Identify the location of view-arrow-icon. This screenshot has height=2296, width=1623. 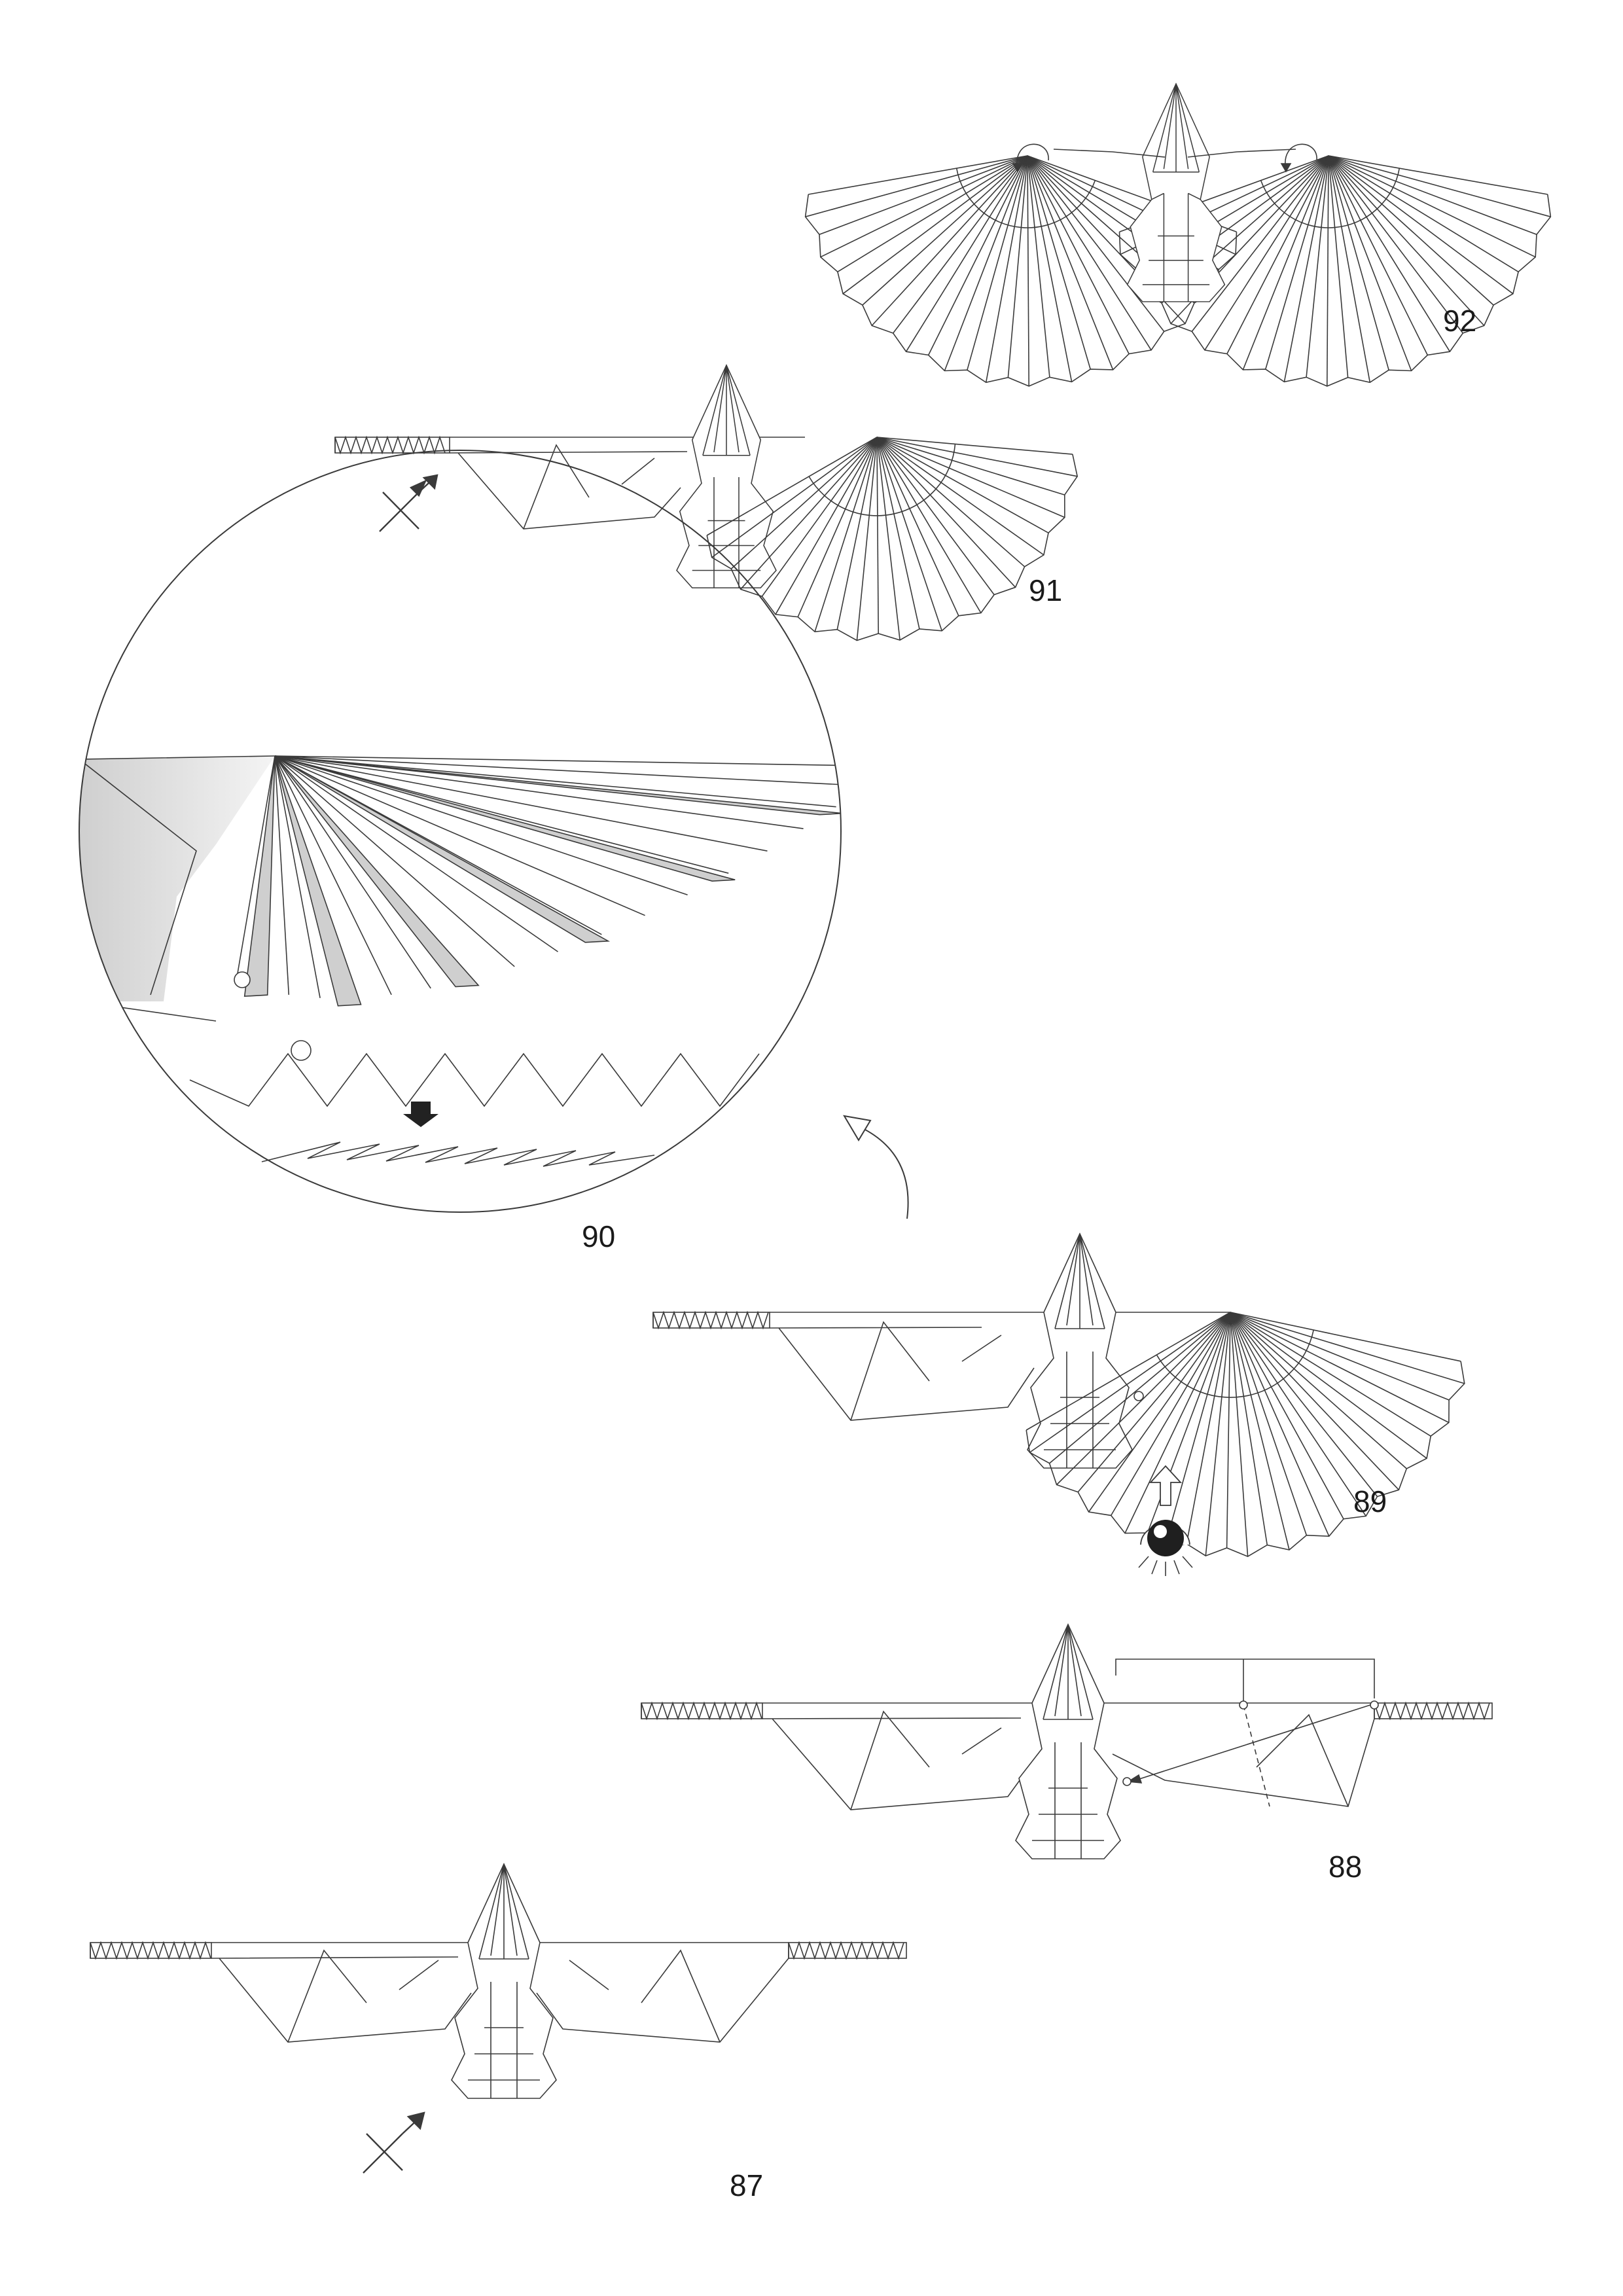
(1166, 1485).